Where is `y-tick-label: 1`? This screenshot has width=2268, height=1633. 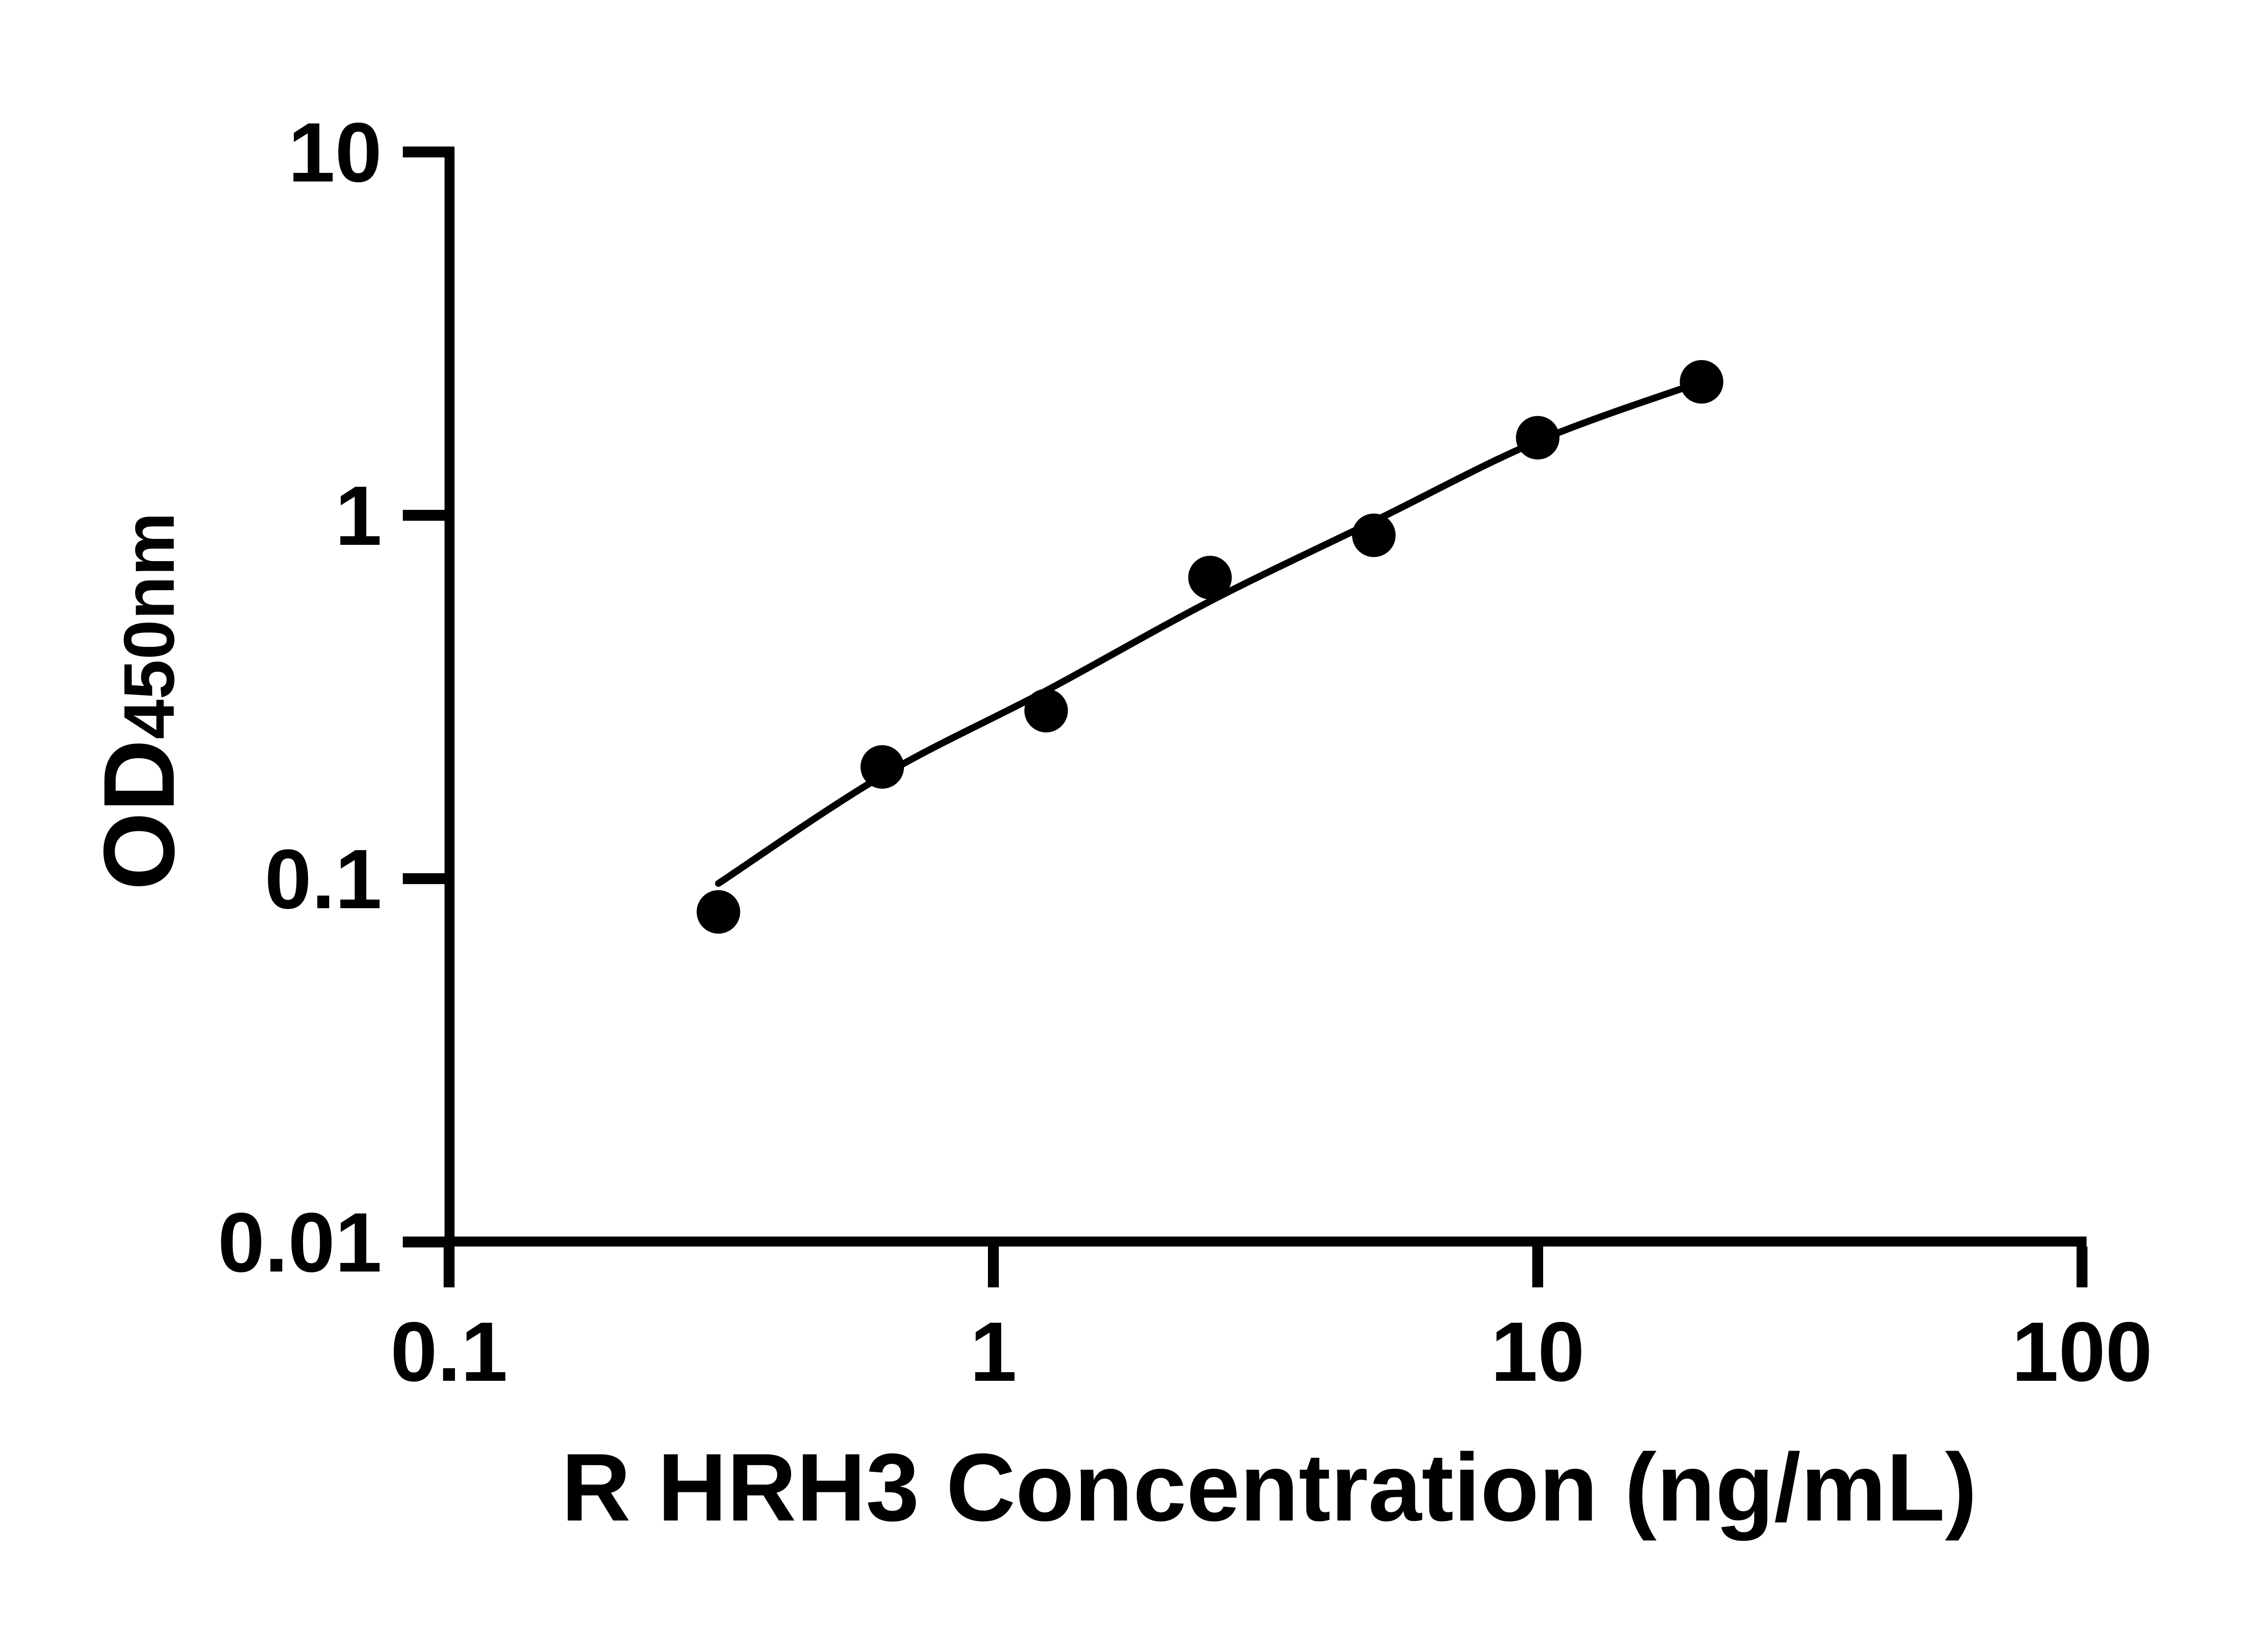 y-tick-label: 1 is located at coordinates (359, 516).